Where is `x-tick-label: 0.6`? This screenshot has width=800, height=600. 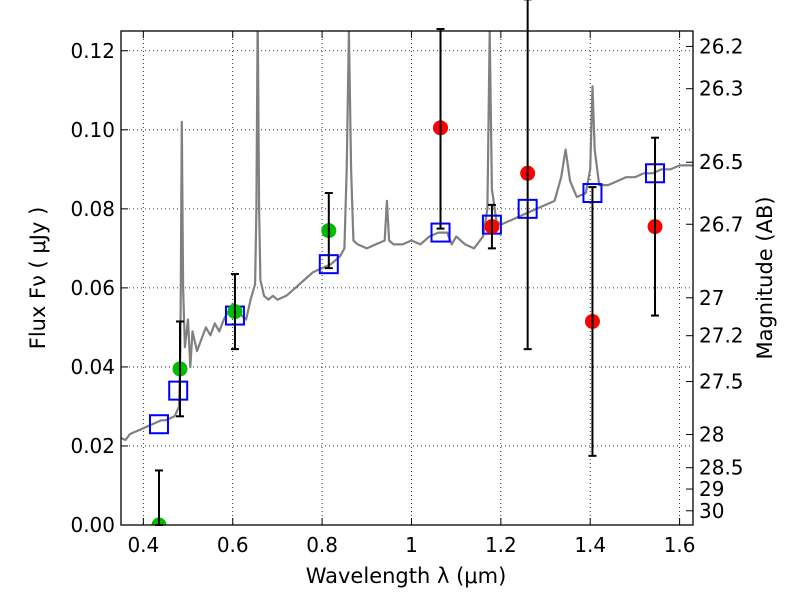
x-tick-label: 0.6 is located at coordinates (233, 545).